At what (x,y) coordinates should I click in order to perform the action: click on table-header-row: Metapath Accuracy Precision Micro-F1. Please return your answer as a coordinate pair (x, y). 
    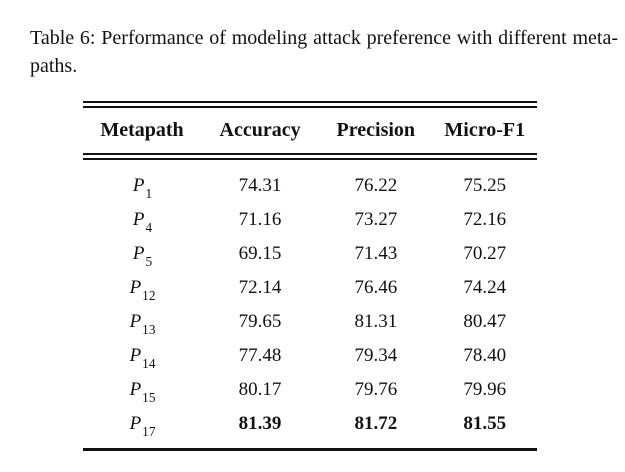
    Looking at the image, I should click on (310, 130).